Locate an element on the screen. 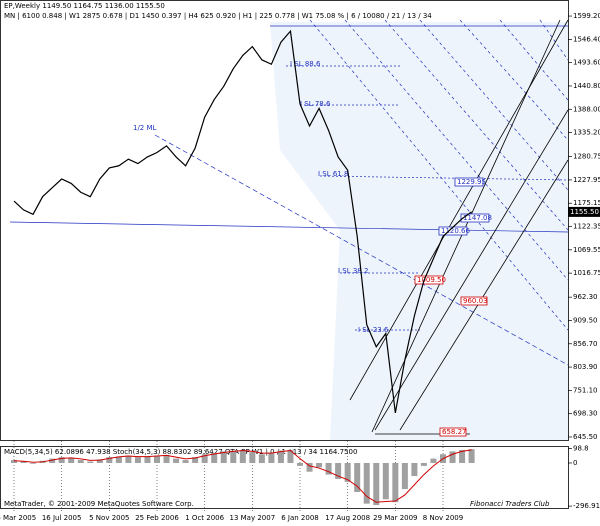 Image resolution: width=600 pixels, height=526 pixels. y-tick-label: 1175.15 is located at coordinates (586, 203).